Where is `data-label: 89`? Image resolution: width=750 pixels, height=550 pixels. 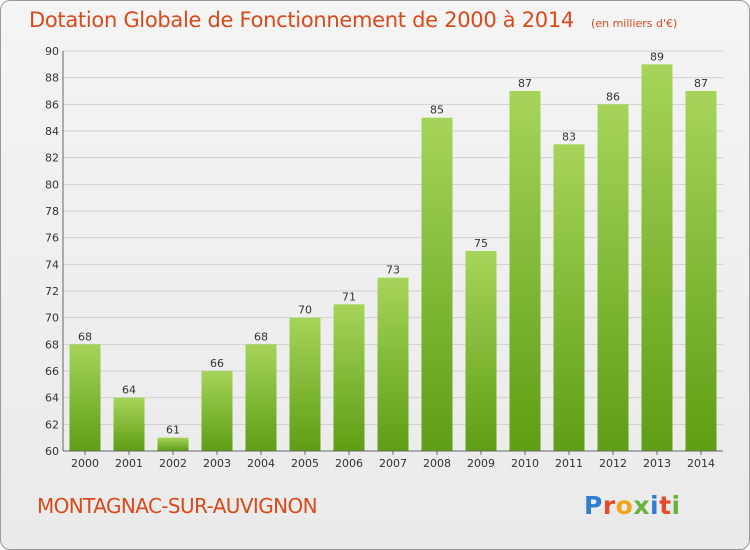
data-label: 89 is located at coordinates (657, 56).